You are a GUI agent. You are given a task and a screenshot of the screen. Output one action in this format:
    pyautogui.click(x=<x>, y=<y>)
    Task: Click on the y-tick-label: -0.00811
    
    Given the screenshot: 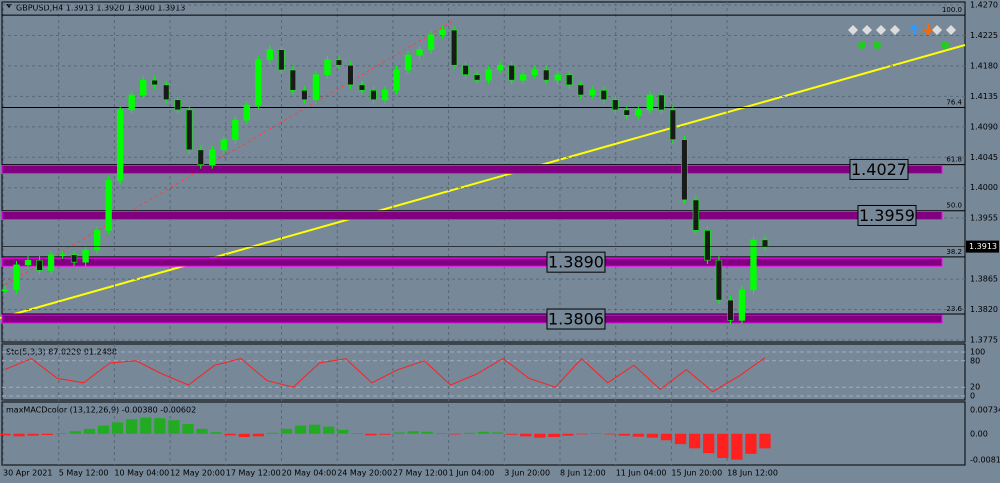 What is the action you would take?
    pyautogui.click(x=985, y=460)
    